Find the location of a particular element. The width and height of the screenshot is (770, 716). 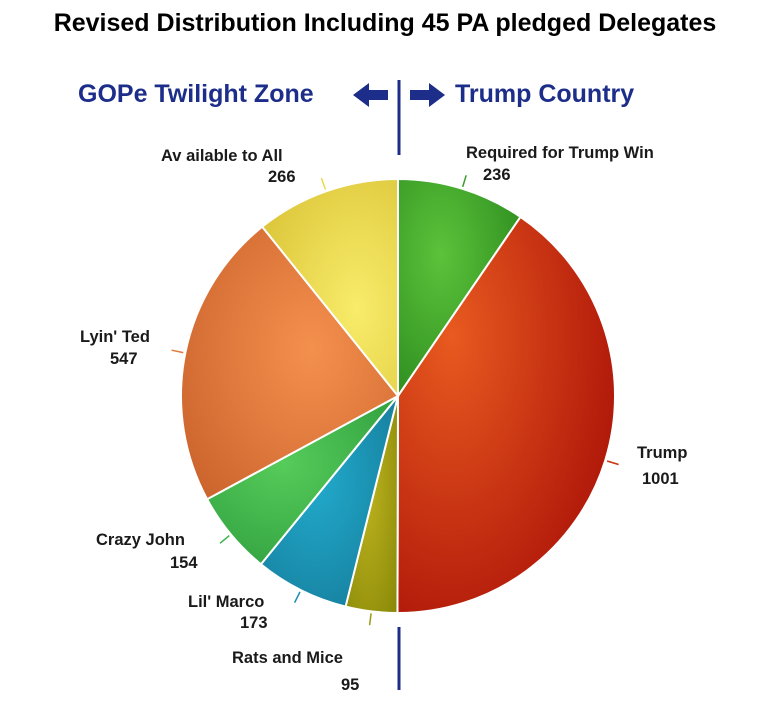

leader-rats-and-mice is located at coordinates (370, 619).